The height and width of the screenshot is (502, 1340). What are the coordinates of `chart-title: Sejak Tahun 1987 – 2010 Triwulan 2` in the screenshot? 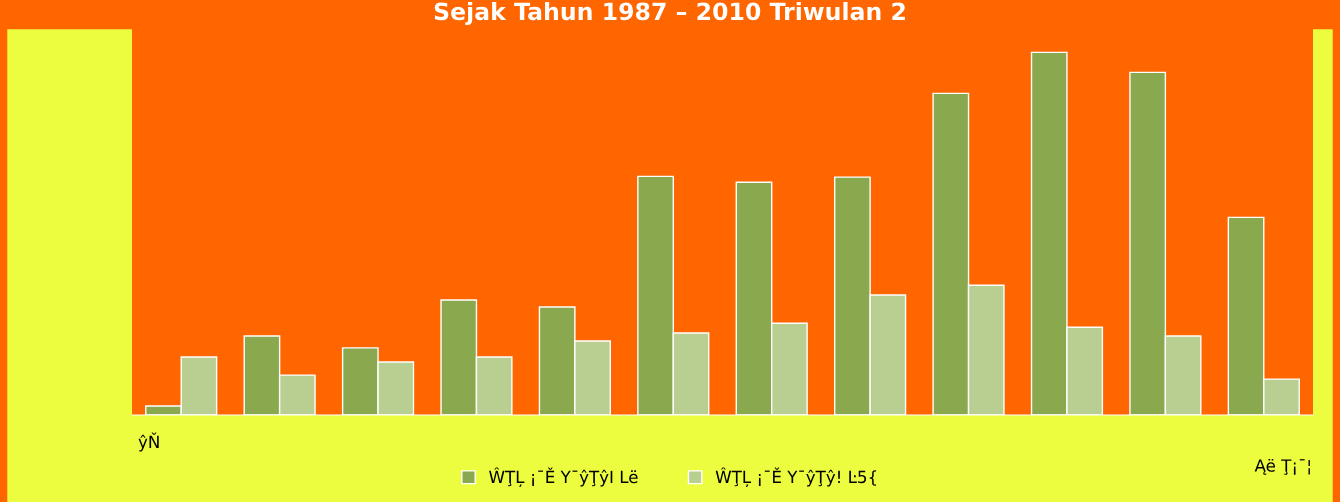 It's located at (669, 14).